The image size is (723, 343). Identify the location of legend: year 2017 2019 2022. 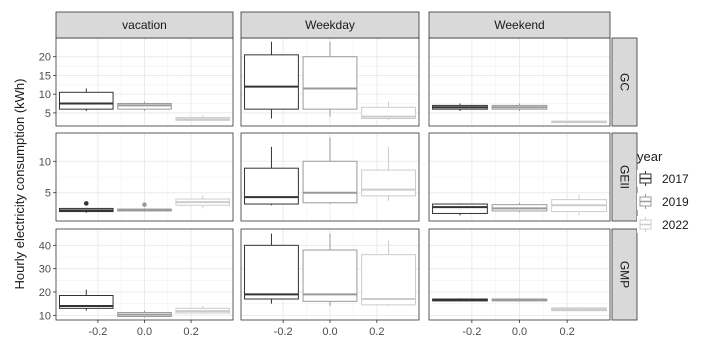
(663, 191).